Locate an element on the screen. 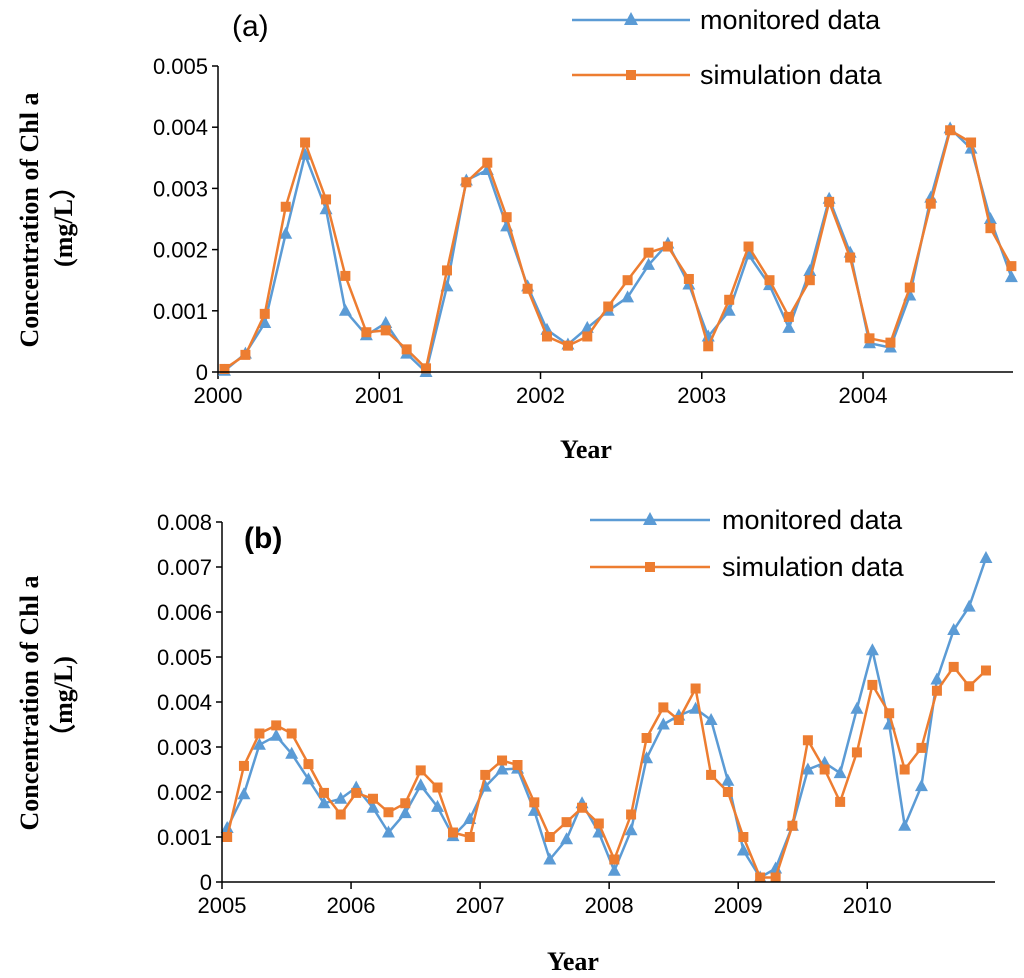 Image resolution: width=1024 pixels, height=978 pixels. panel-b-y-axis-title: Concentration of Chl a （mg/L) is located at coordinates (46, 703).